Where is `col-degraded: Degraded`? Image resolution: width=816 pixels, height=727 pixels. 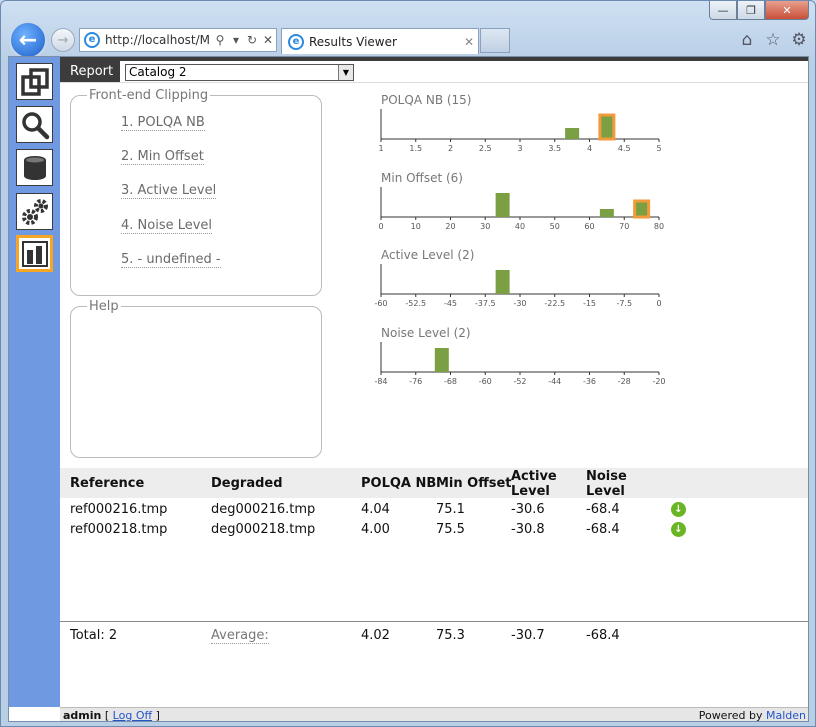 col-degraded: Degraded is located at coordinates (247, 483).